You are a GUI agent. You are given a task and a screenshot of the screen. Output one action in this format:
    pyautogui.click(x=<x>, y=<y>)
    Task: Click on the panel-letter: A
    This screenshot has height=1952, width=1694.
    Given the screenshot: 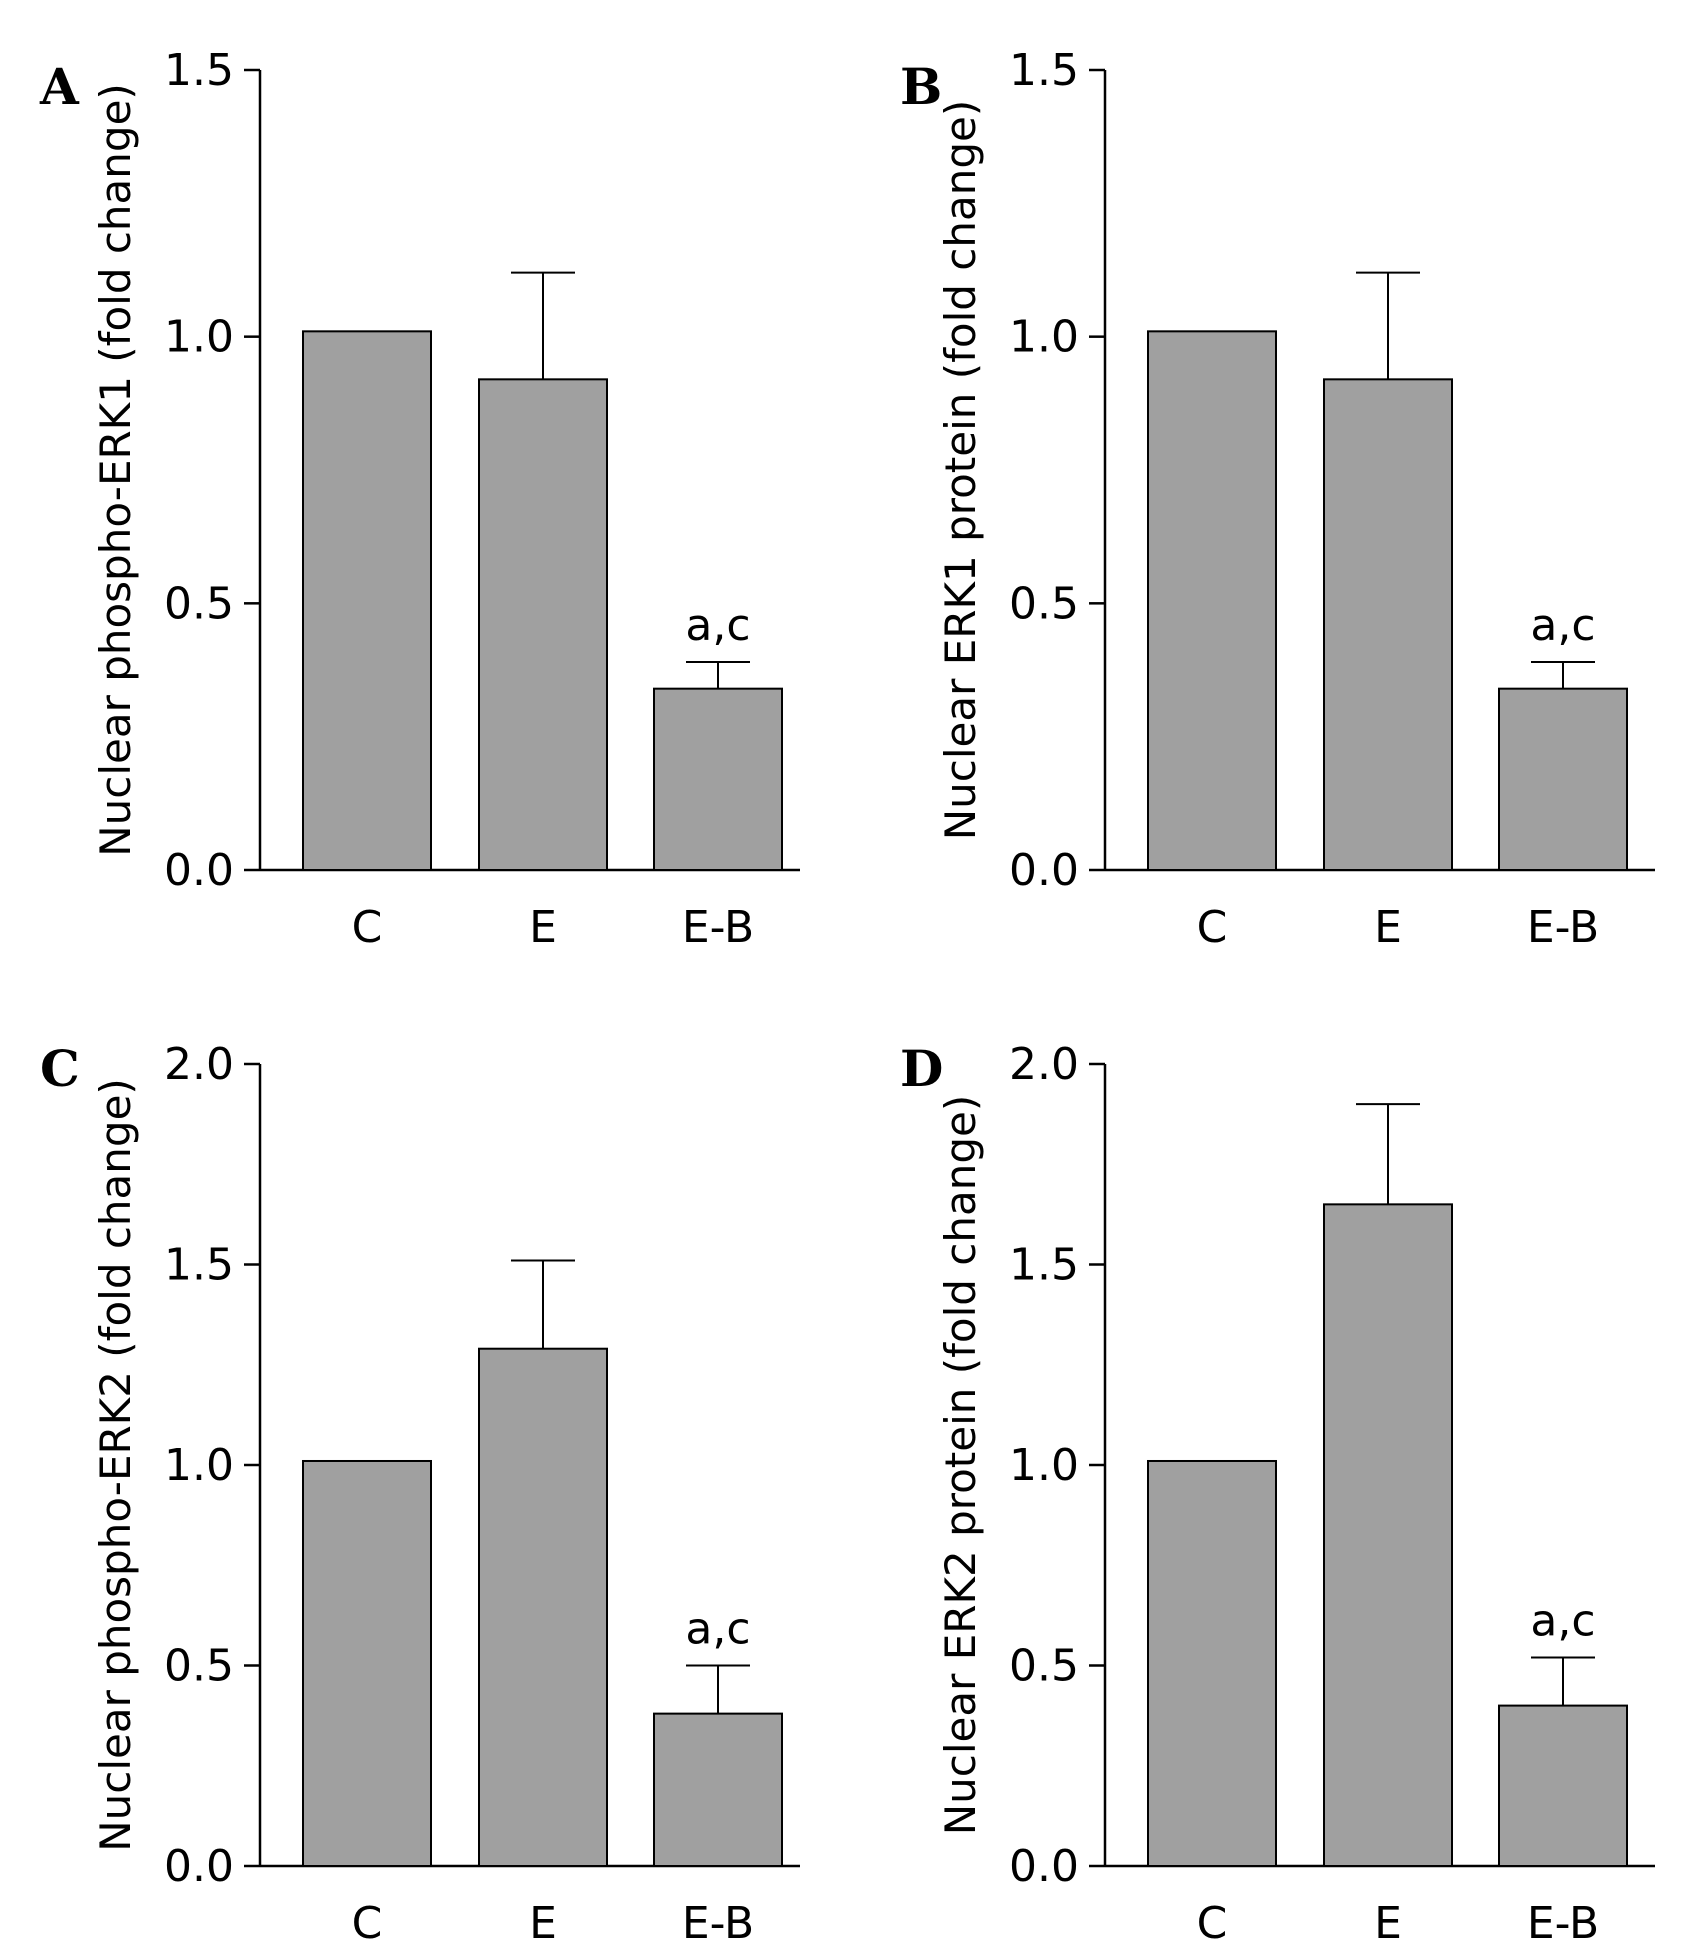 What is the action you would take?
    pyautogui.click(x=59, y=86)
    